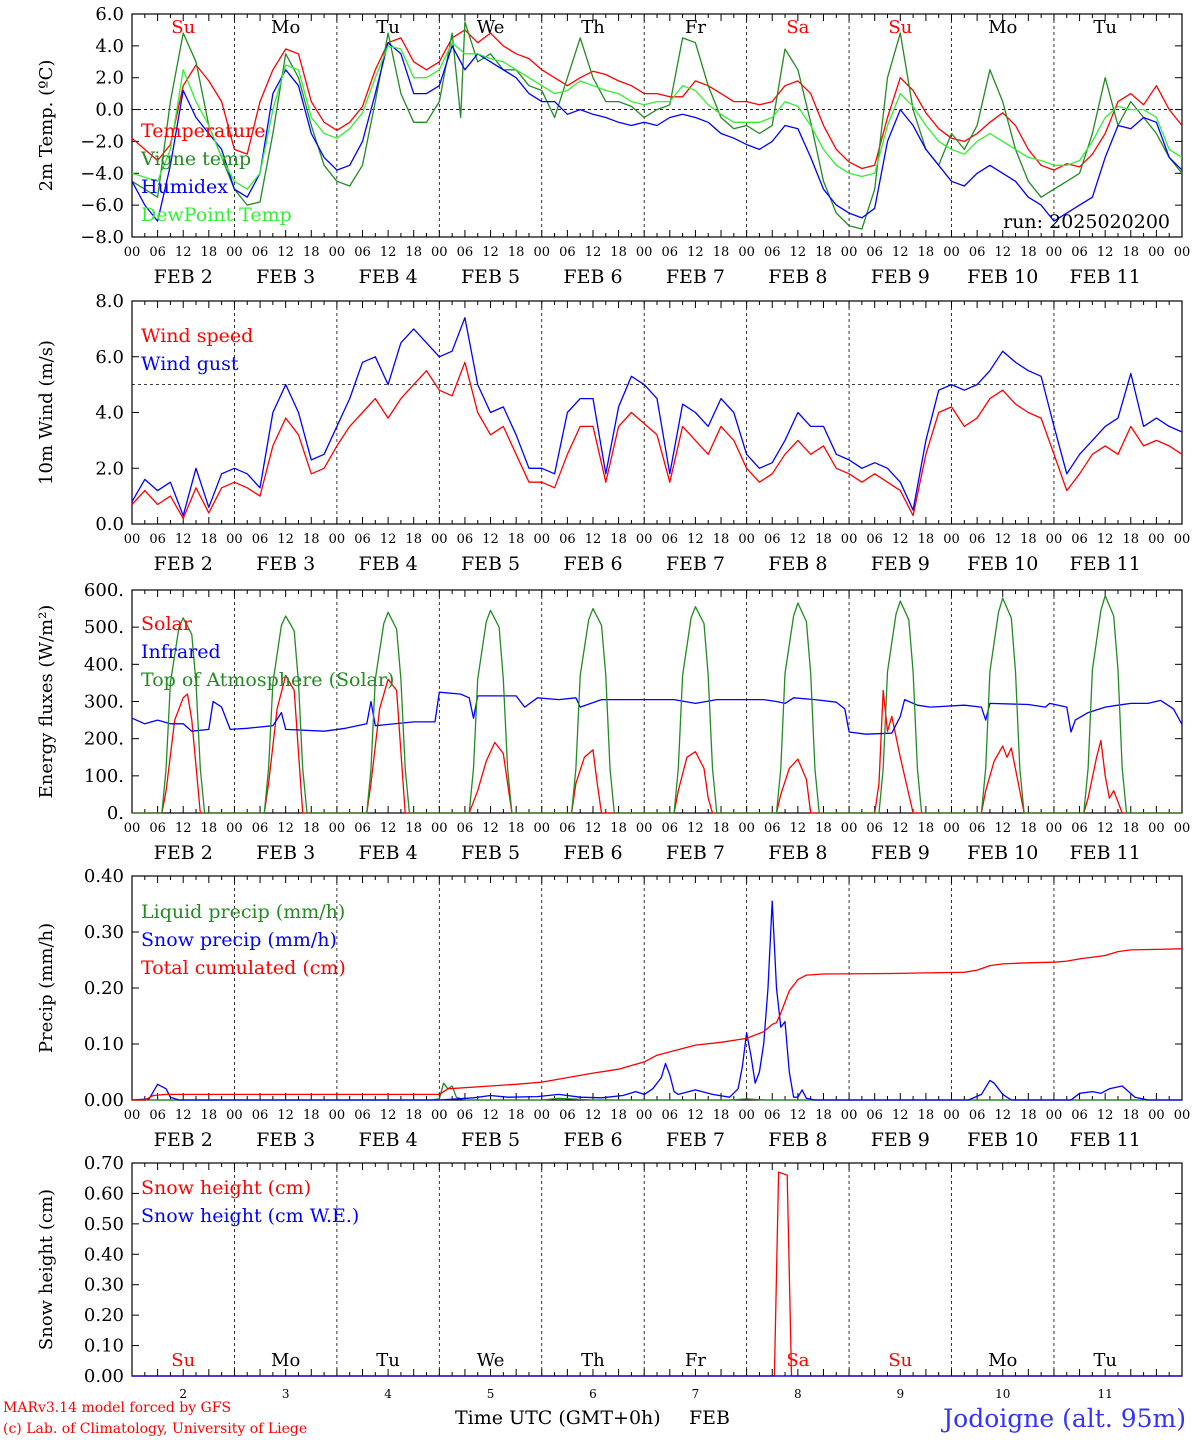  Describe the element at coordinates (195, 159) in the screenshot. I see `legend-entry: Vigne temp` at that location.